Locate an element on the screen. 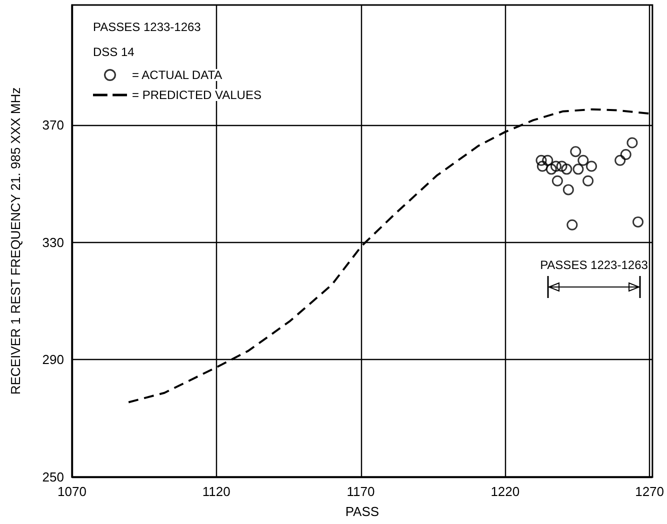 Image resolution: width=667 pixels, height=524 pixels. x-tick-label: 1170 is located at coordinates (360, 491).